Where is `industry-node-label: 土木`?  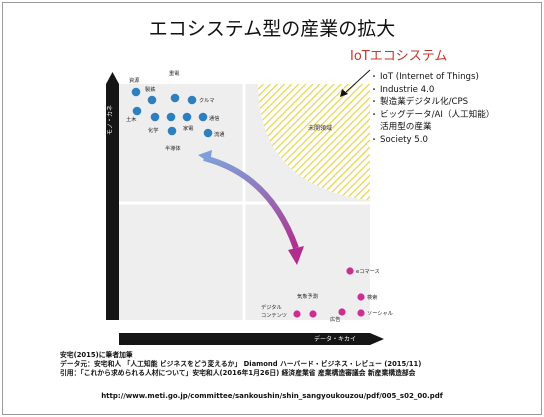
industry-node-label: 土木 is located at coordinates (131, 119).